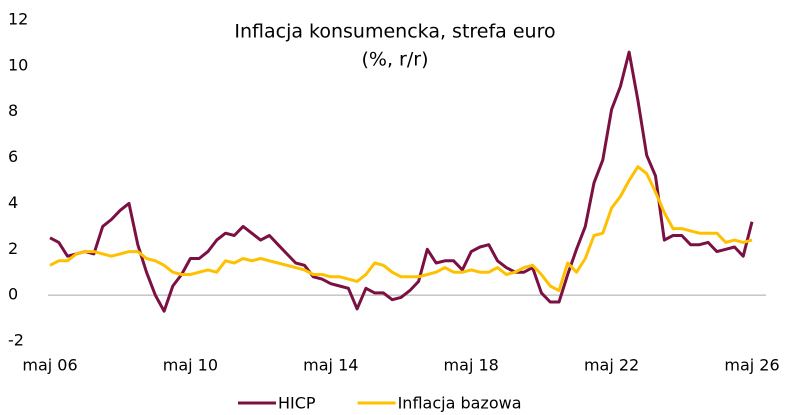 The height and width of the screenshot is (415, 787). What do you see at coordinates (190, 365) in the screenshot?
I see `x-tick-label: maj 10` at bounding box center [190, 365].